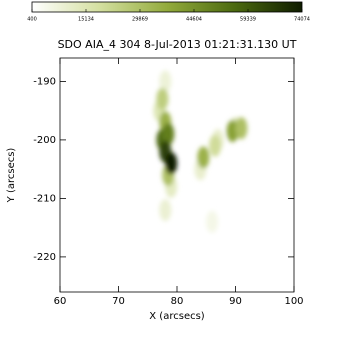 Image resolution: width=343 pixels, height=343 pixels. I want to click on colorbar-tick-label: 29869, so click(140, 20).